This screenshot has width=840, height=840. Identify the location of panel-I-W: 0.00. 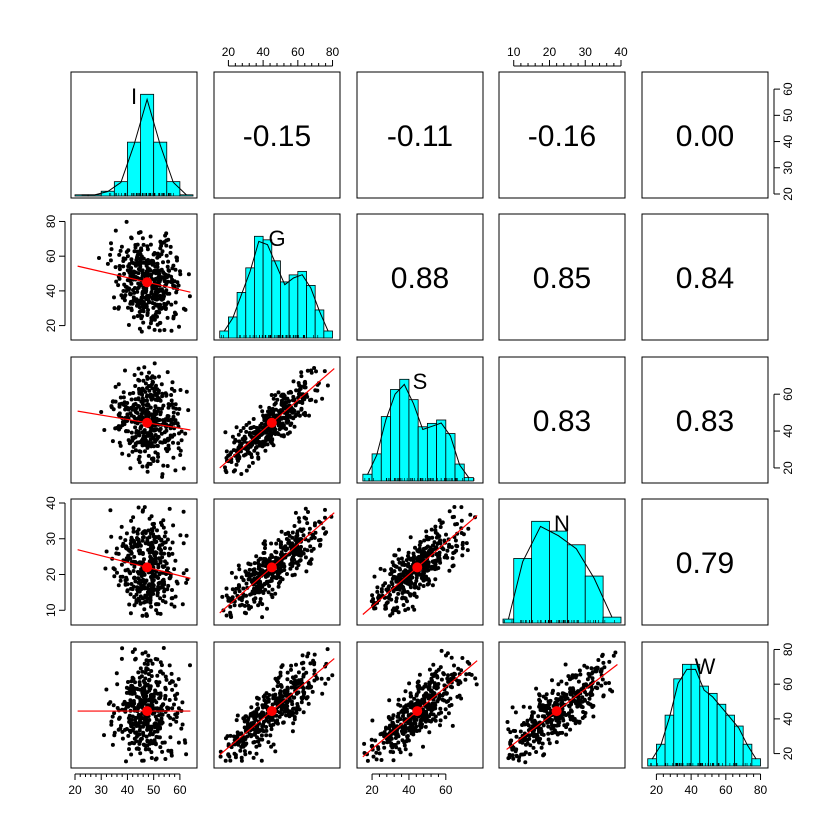
(705, 135).